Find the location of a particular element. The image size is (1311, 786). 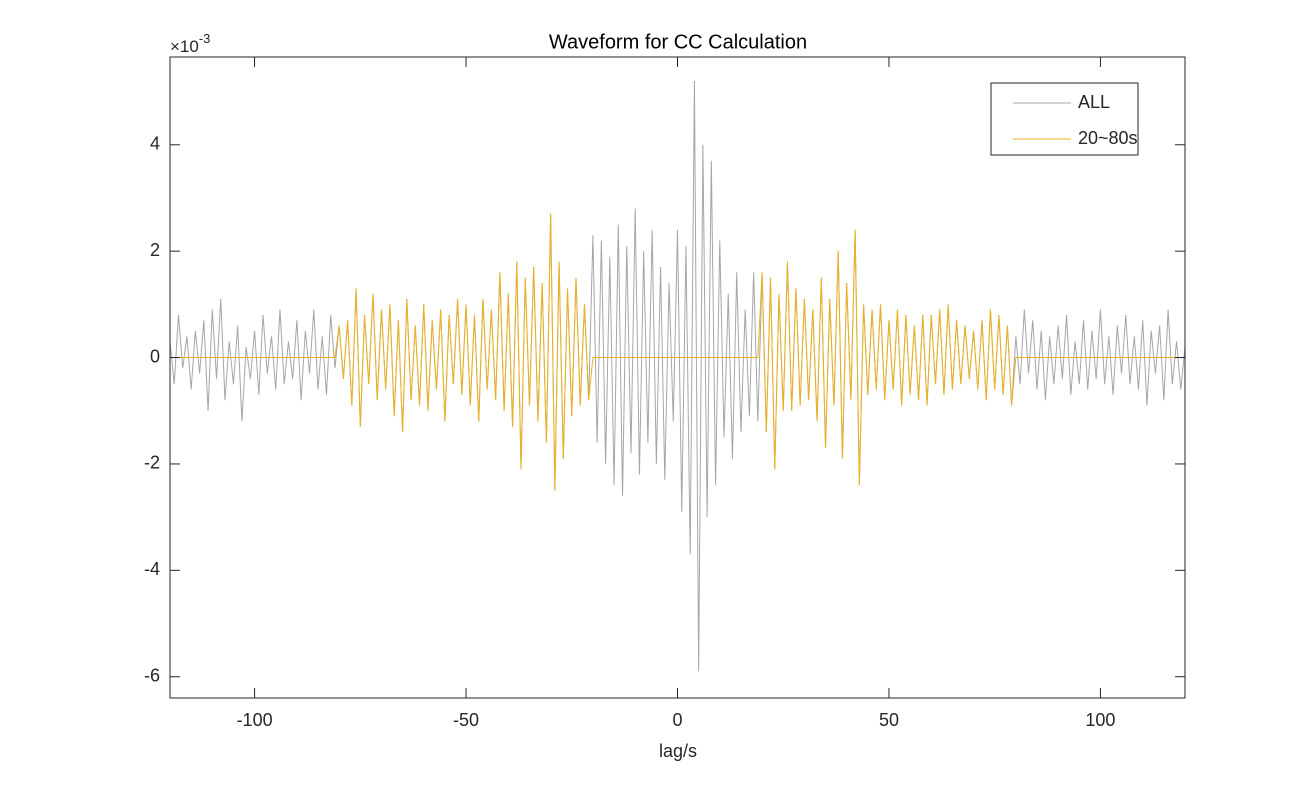

y-multiplier-base: ×10 is located at coordinates (184, 46).